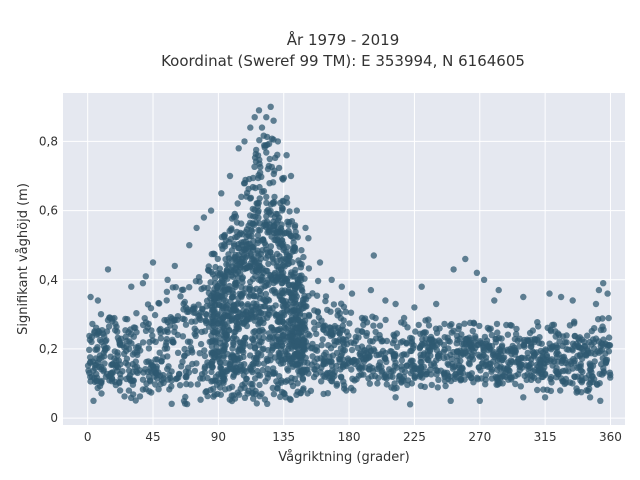 This screenshot has width=640, height=480. What do you see at coordinates (23, 259) in the screenshot?
I see `y-axis-label: Signifikant våghöjd (m)` at bounding box center [23, 259].